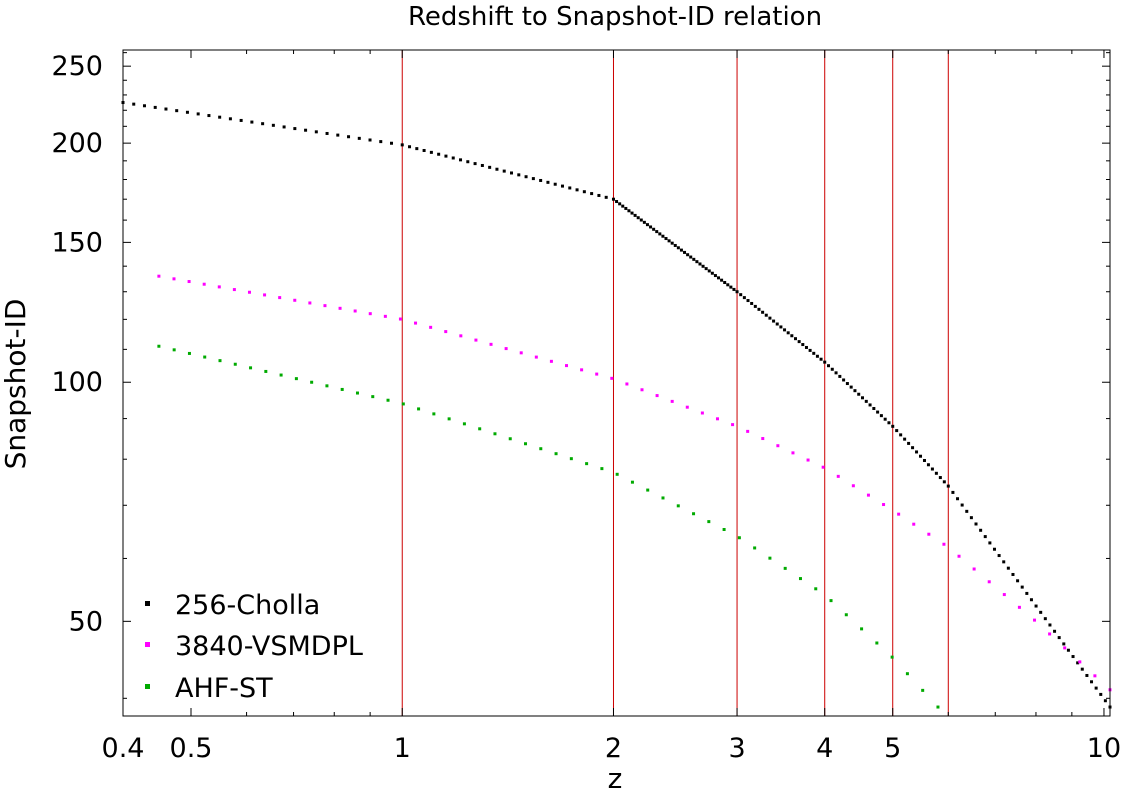  What do you see at coordinates (269, 646) in the screenshot?
I see `legend-label: 3840-VSMDPL` at bounding box center [269, 646].